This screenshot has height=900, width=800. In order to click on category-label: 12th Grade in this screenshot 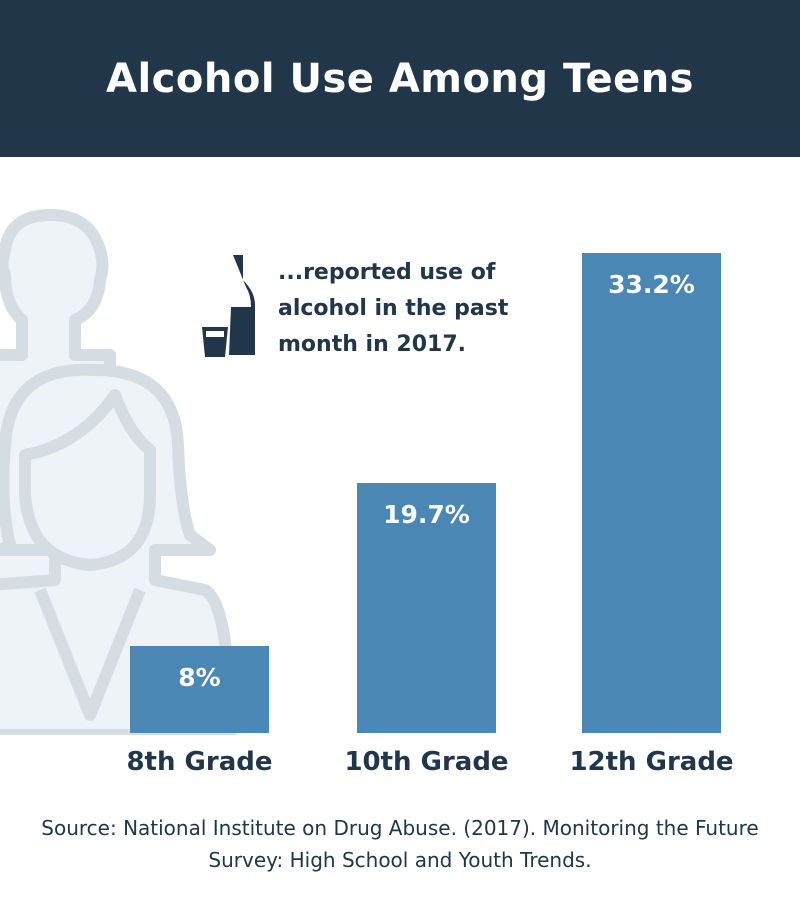, I will do `click(651, 762)`.